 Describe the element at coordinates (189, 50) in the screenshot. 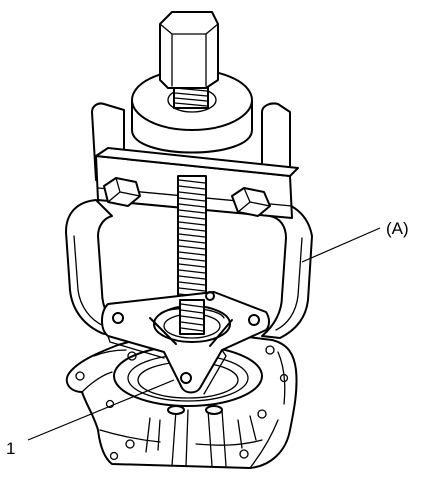

I see `hex-bolt-head` at that location.